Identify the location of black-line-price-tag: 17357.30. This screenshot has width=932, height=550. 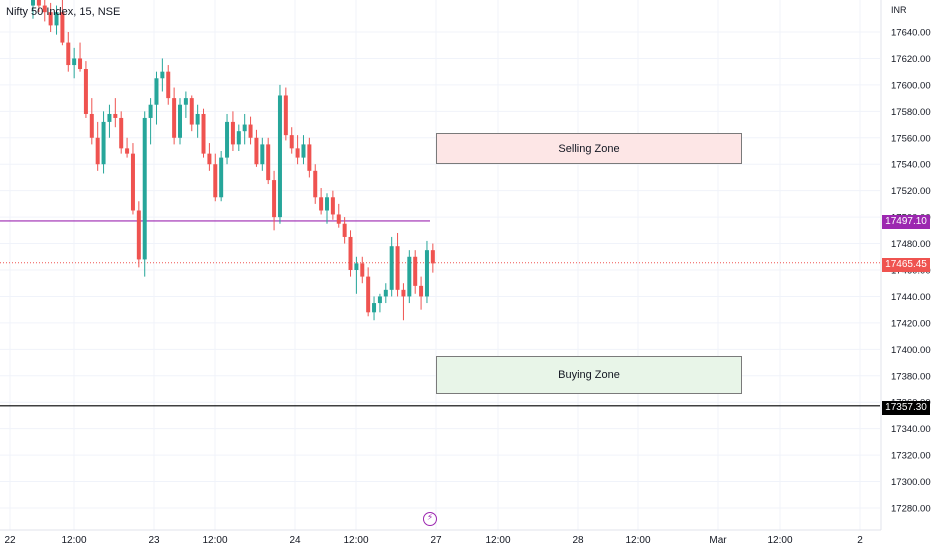
(906, 408).